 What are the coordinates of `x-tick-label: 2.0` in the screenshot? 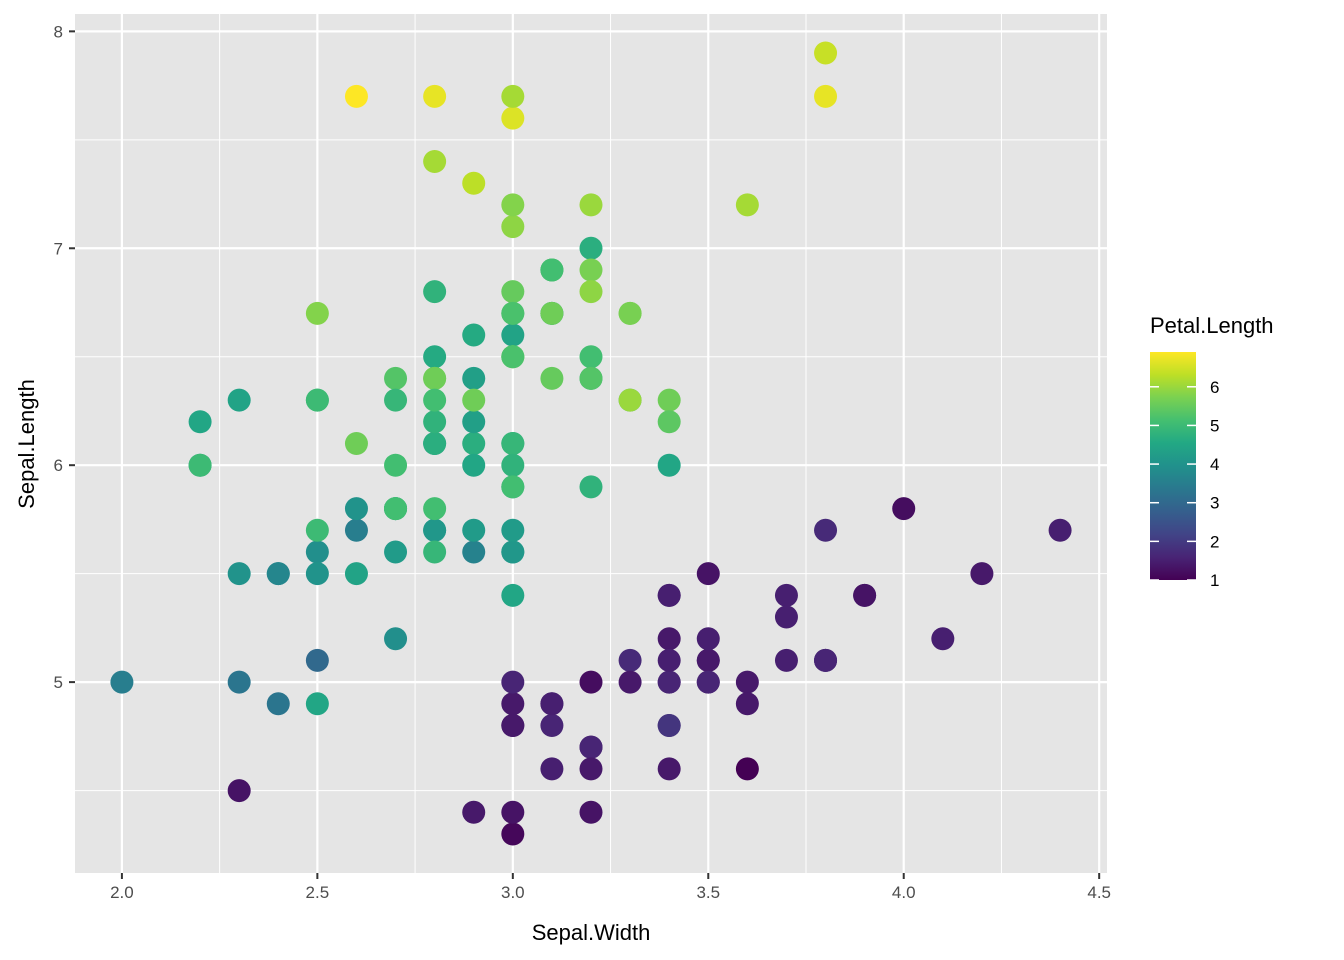 It's located at (122, 892).